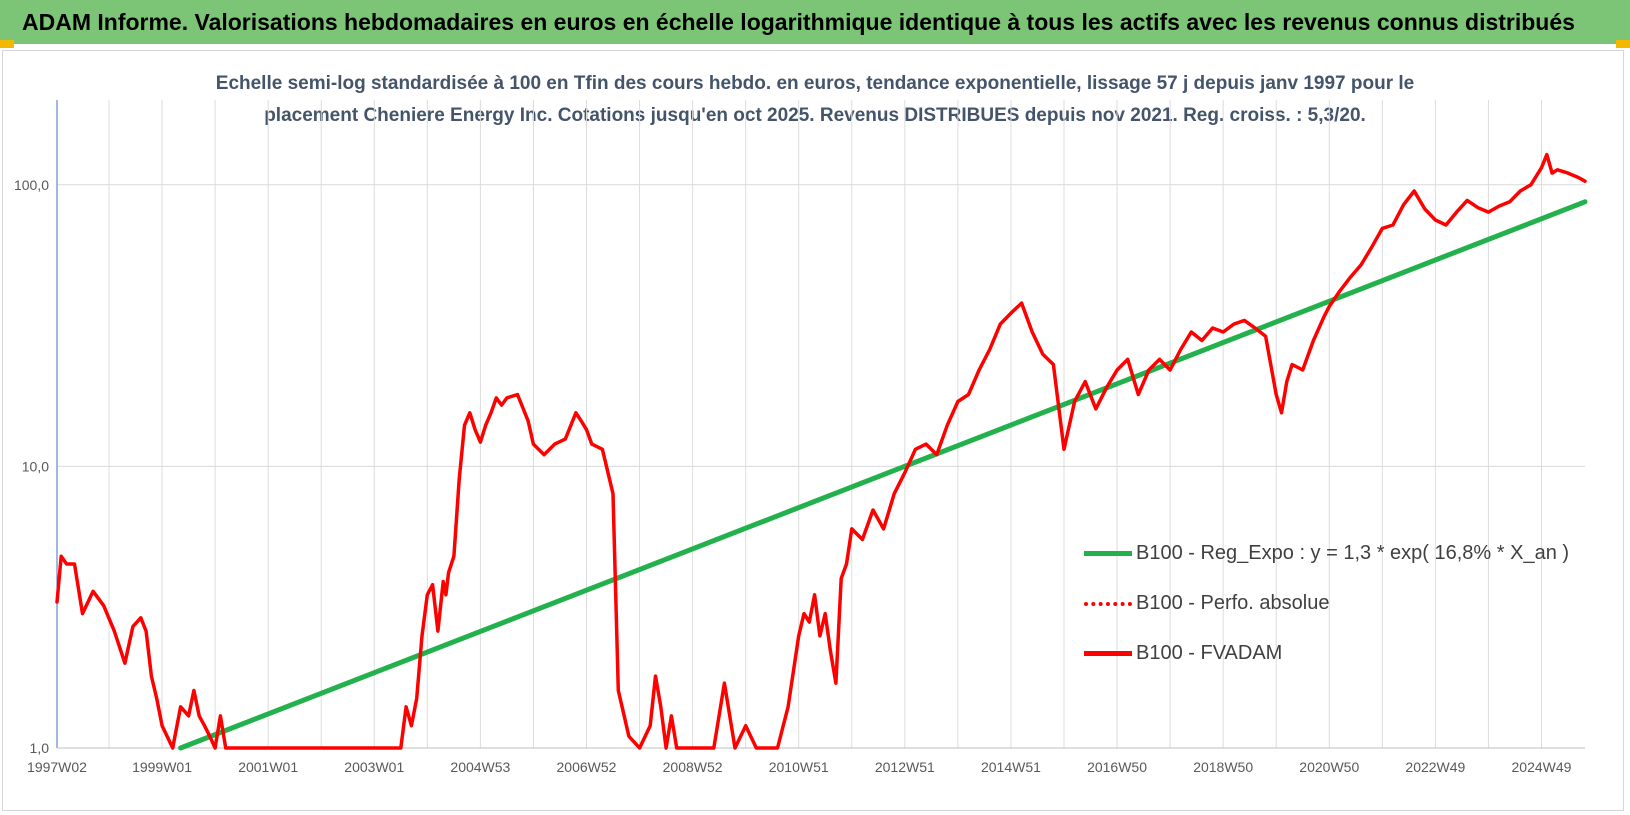 Image resolution: width=1630 pixels, height=815 pixels. Describe the element at coordinates (905, 767) in the screenshot. I see `x-tick-label: 2012W51` at that location.